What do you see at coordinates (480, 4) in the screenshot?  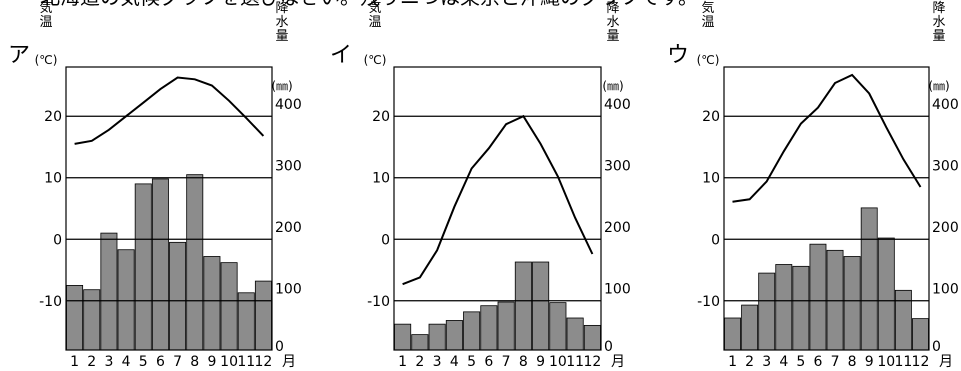 I see `header-text: ・北海道の気候グラフを選びなさい。残りニつは東京と沖縄のグラフです。` at bounding box center [480, 4].